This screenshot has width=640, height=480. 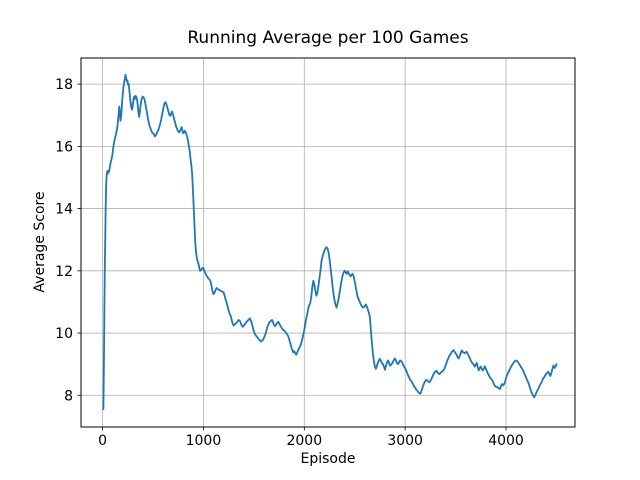 What do you see at coordinates (64, 272) in the screenshot?
I see `y-tick-label: 12` at bounding box center [64, 272].